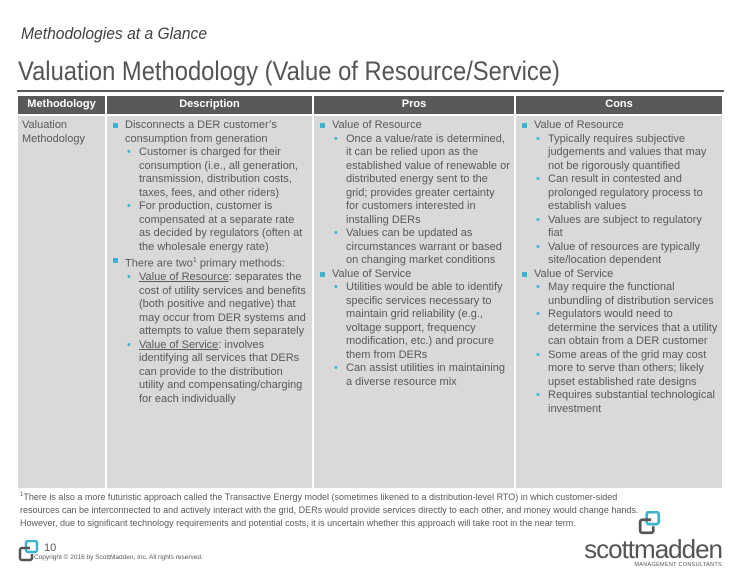 This screenshot has height=572, width=740. What do you see at coordinates (619, 227) in the screenshot?
I see `list-item: Values are subject to regulatory fiat` at bounding box center [619, 227].